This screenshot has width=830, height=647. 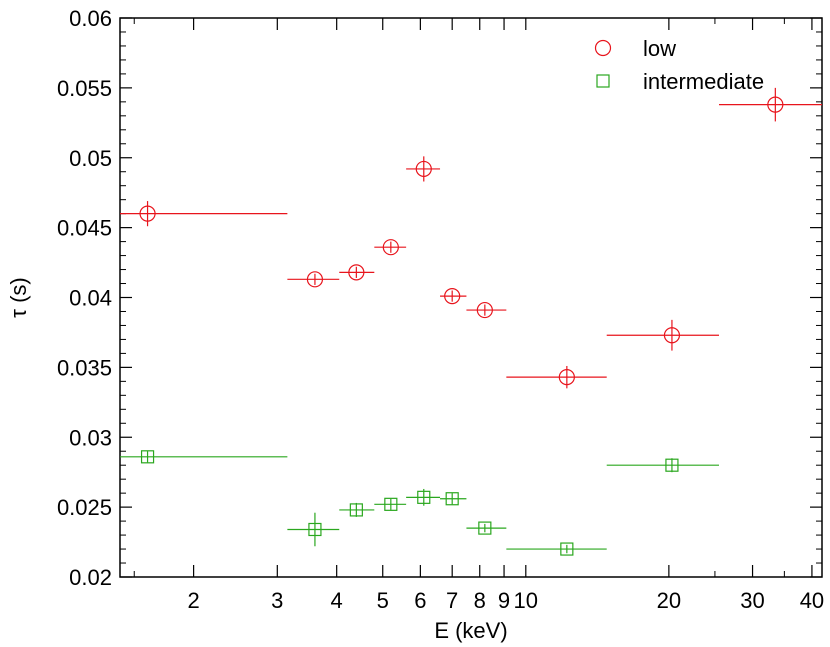 What do you see at coordinates (452, 600) in the screenshot?
I see `x-tick-label: 7` at bounding box center [452, 600].